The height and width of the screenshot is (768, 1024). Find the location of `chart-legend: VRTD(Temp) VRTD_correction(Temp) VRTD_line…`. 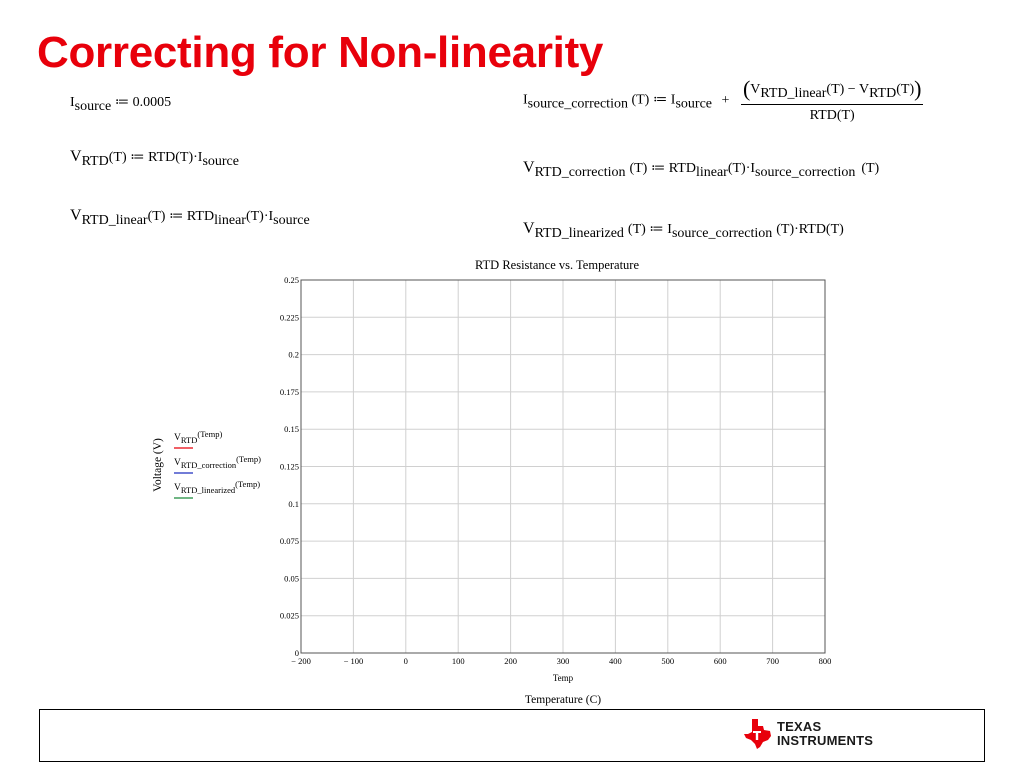

chart-legend: VRTD(Temp) VRTD_correction(Temp) VRTD_line… is located at coordinates (217, 464).